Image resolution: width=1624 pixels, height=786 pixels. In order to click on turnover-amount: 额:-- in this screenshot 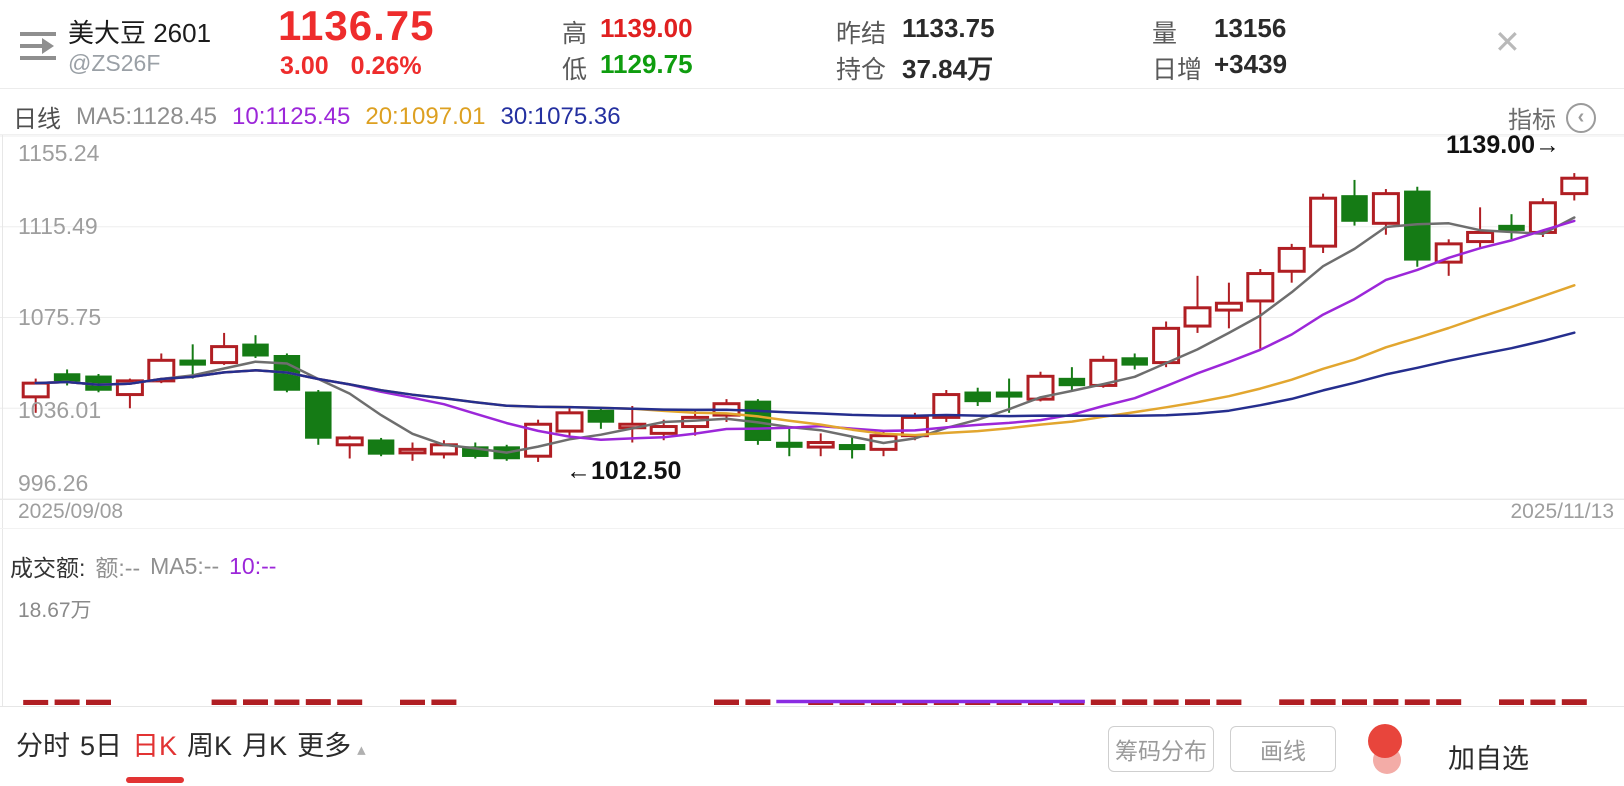, I will do `click(118, 568)`.